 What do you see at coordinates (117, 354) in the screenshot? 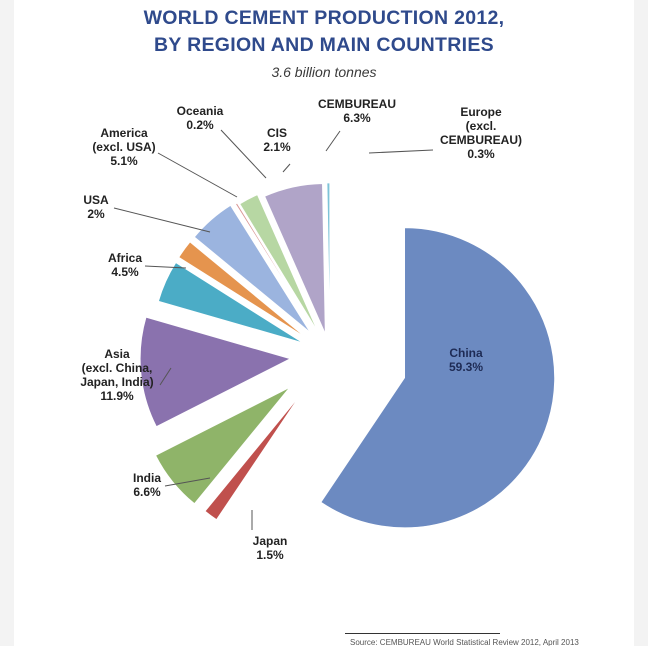
I see `slice-label-line: Asia` at bounding box center [117, 354].